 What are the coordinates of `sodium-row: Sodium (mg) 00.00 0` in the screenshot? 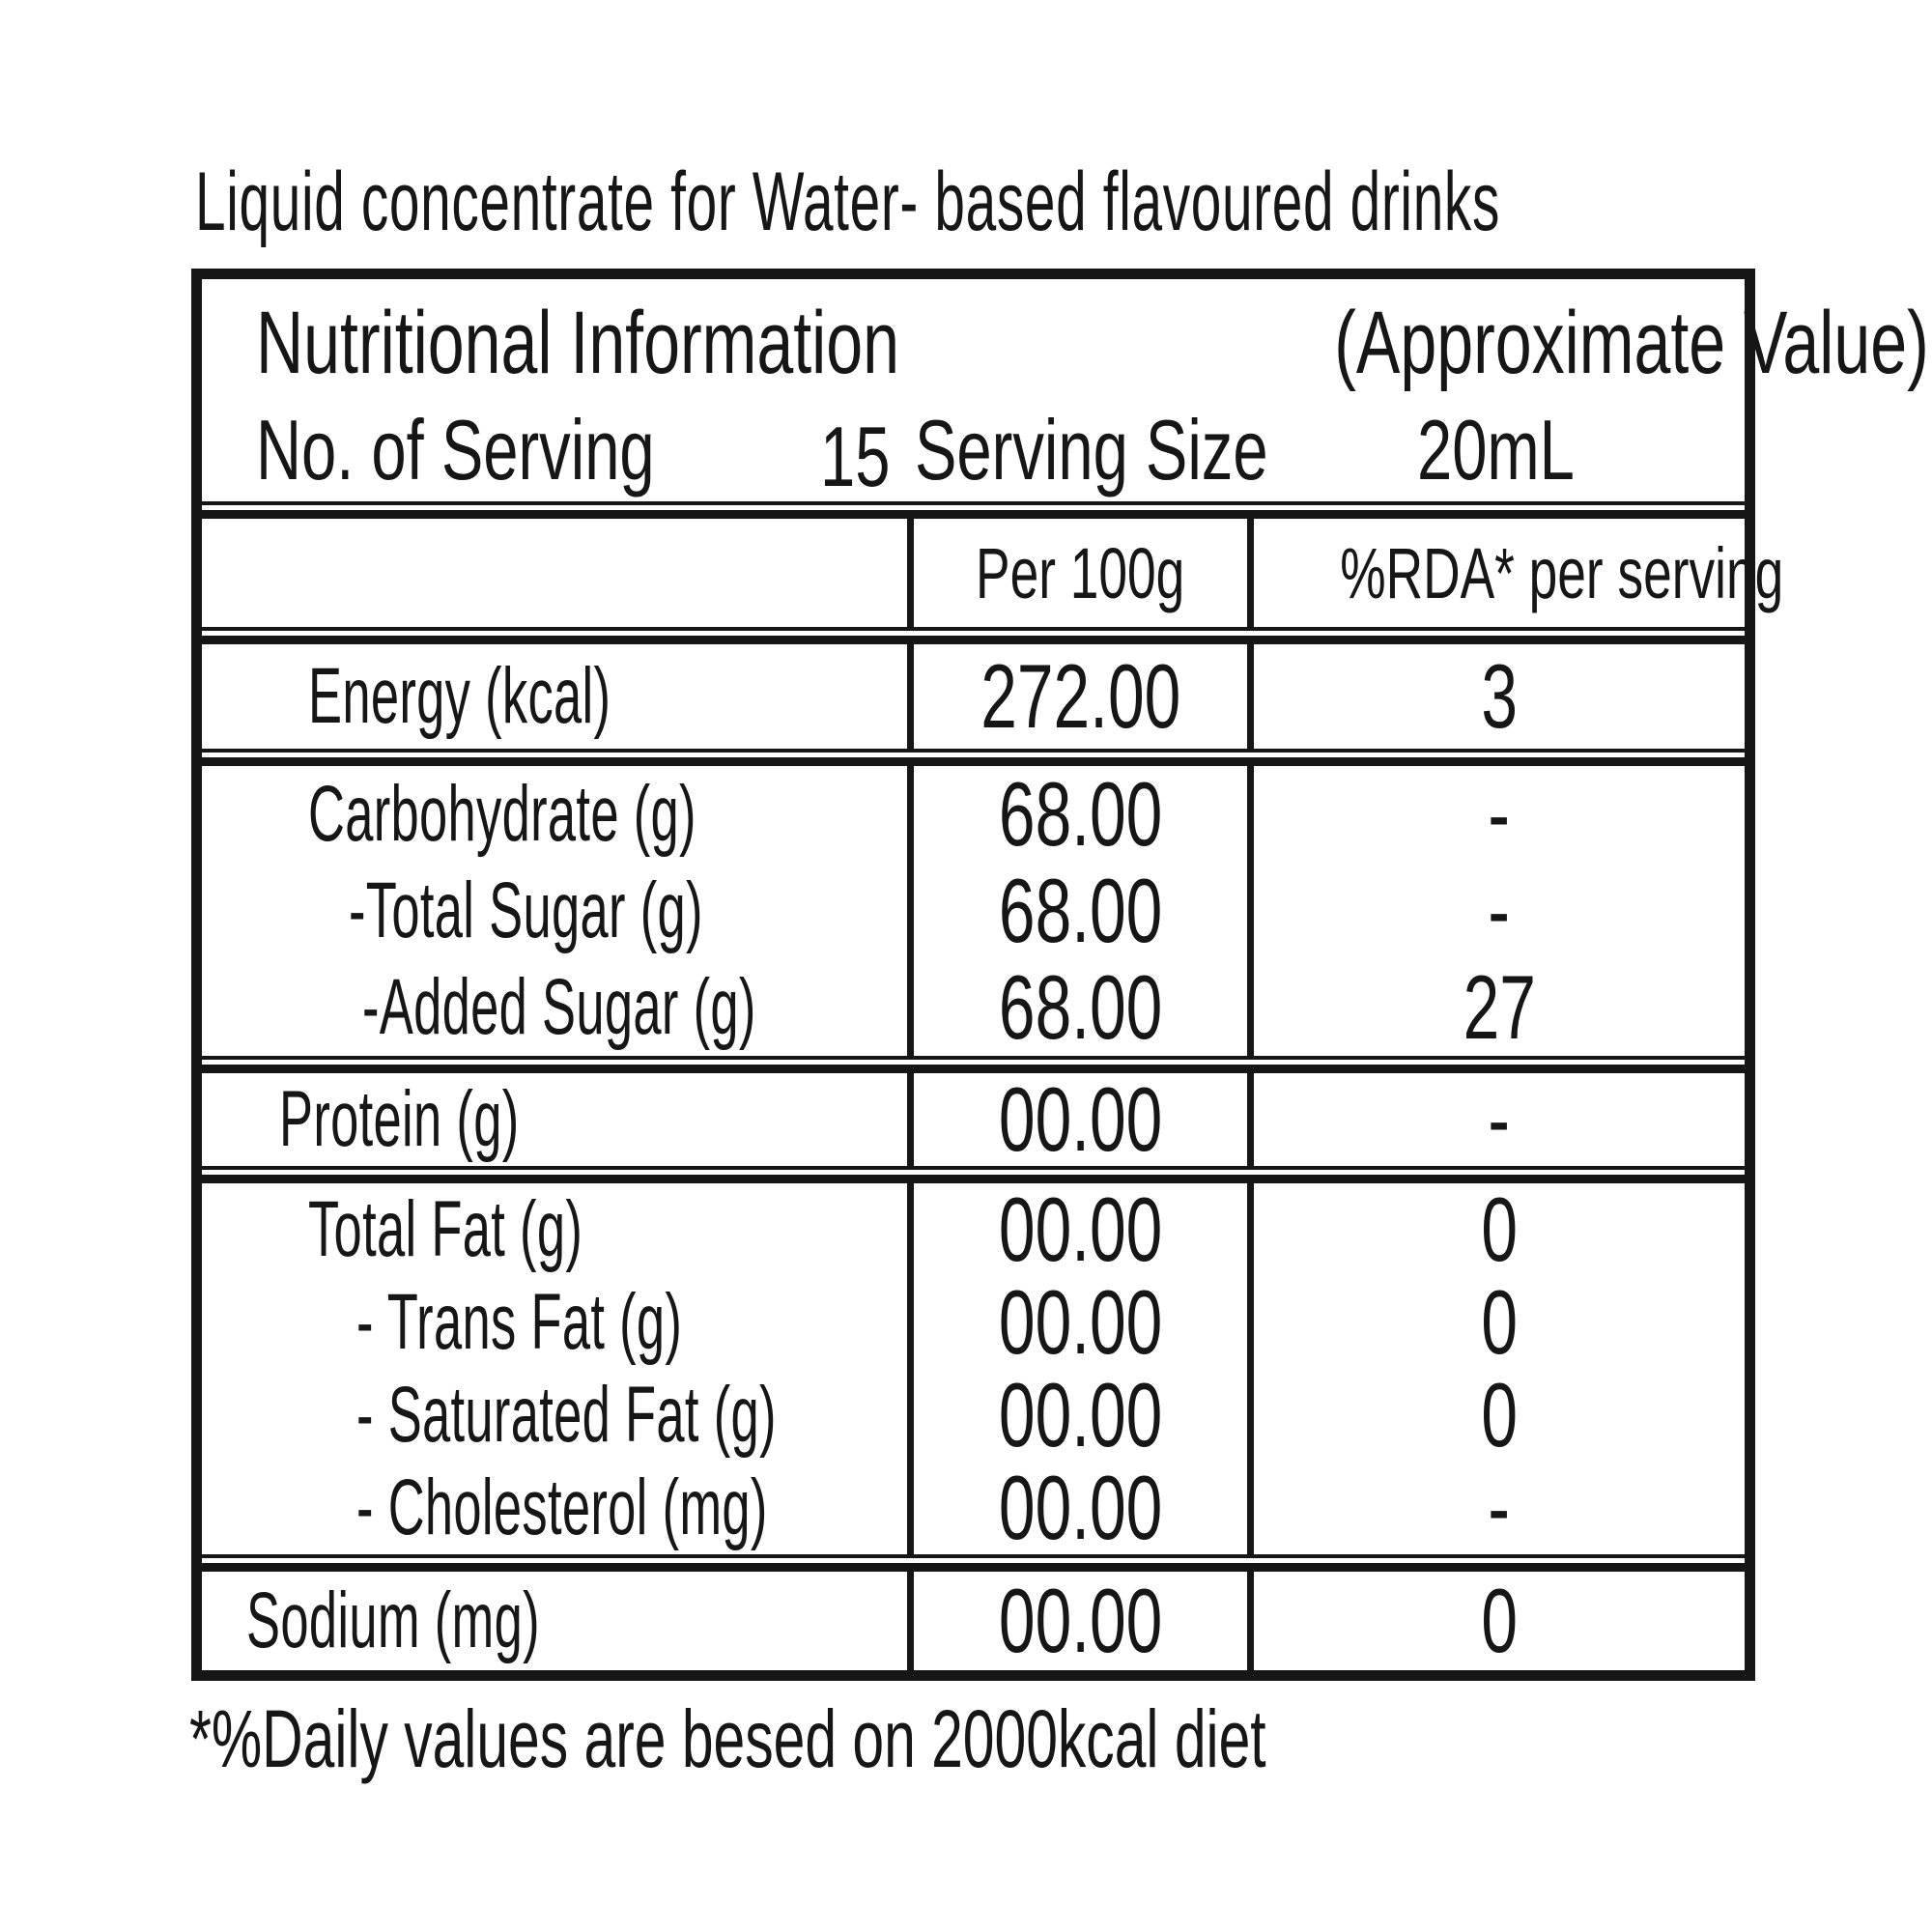 It's located at (973, 1617).